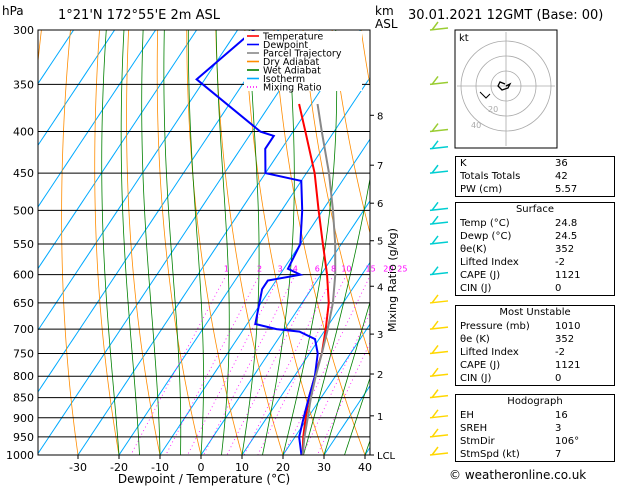 This screenshot has height=486, width=629. I want to click on storm-motion, so click(485, 95).